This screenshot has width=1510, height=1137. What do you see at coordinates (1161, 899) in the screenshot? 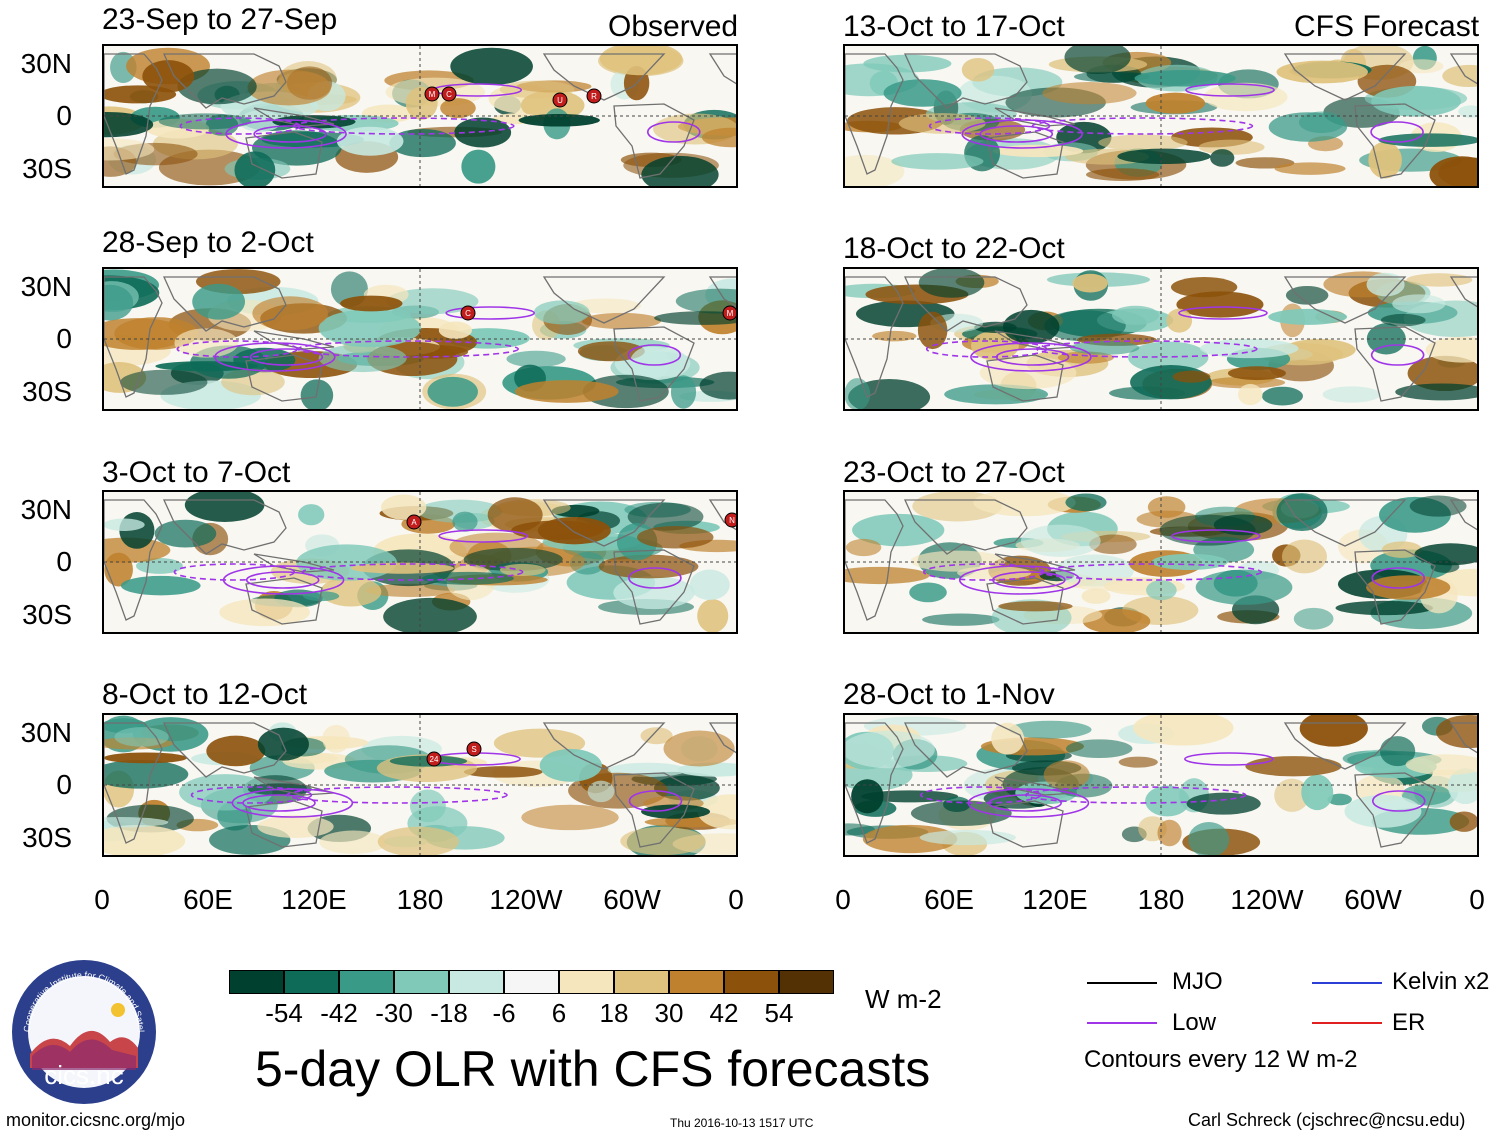
I see `lon-label: 180` at bounding box center [1161, 899].